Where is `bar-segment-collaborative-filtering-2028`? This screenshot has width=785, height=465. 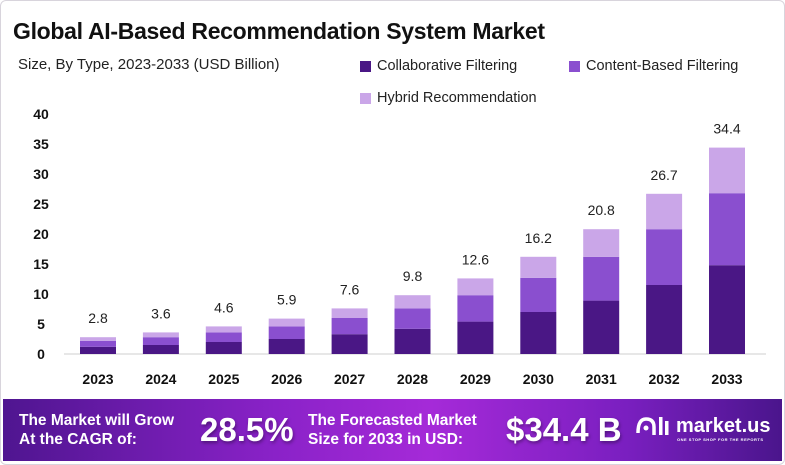
bar-segment-collaborative-filtering-2028 is located at coordinates (412, 341).